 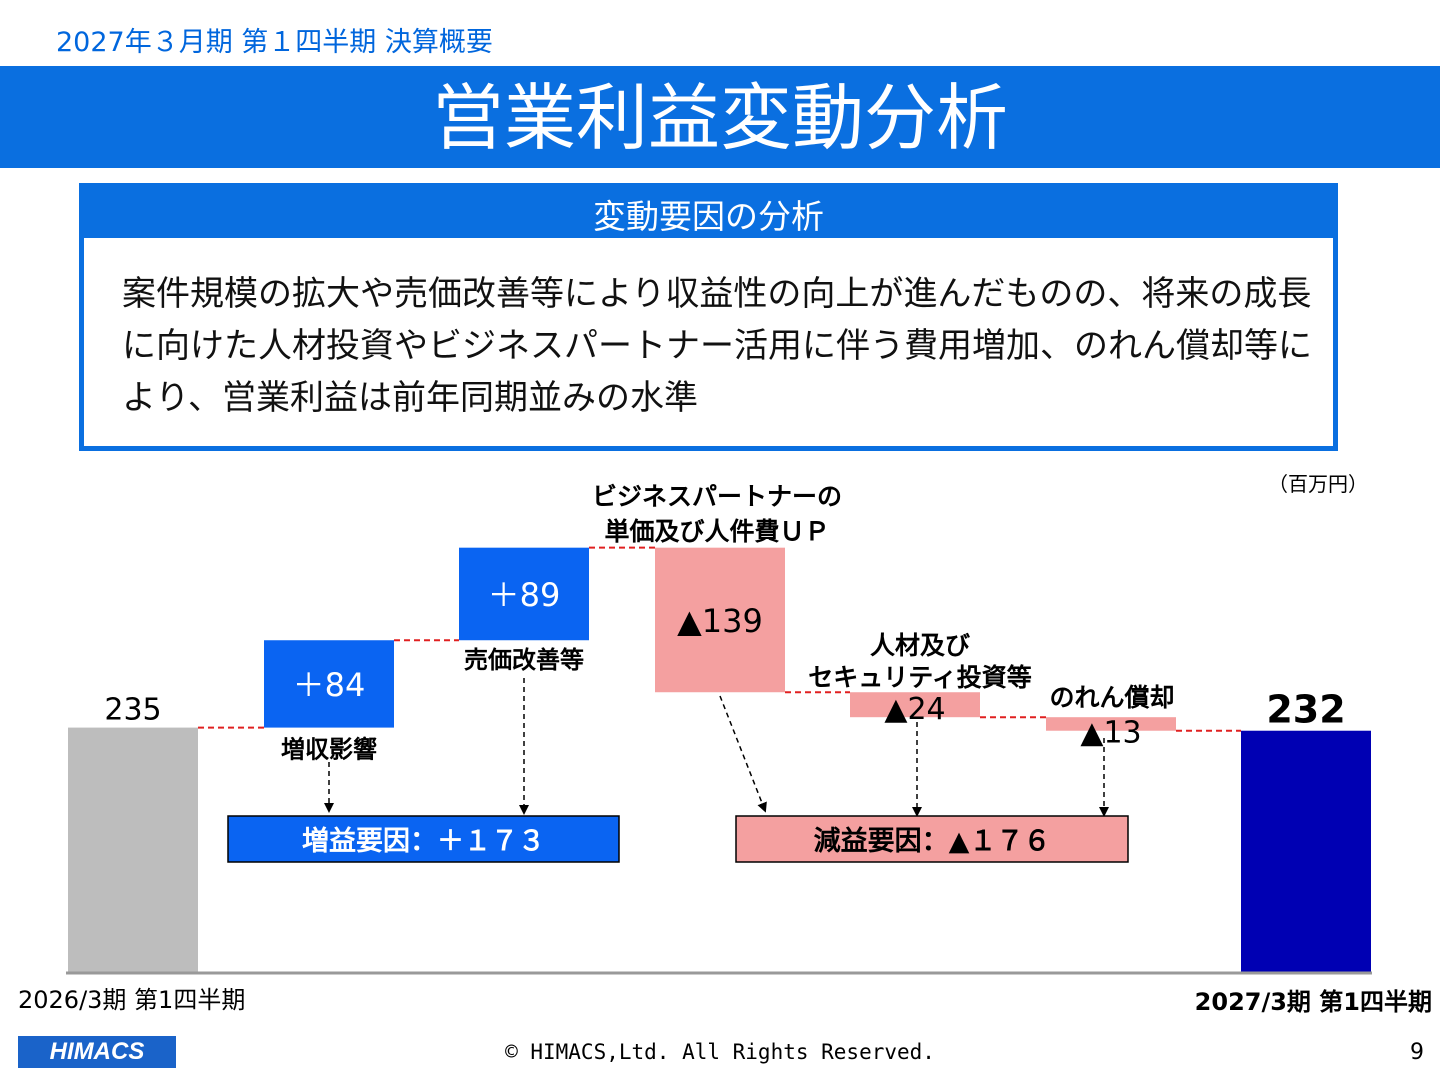 I want to click on copyright-text: © HIMACS,Ltd. All Rights Reserved., so click(x=720, y=1052).